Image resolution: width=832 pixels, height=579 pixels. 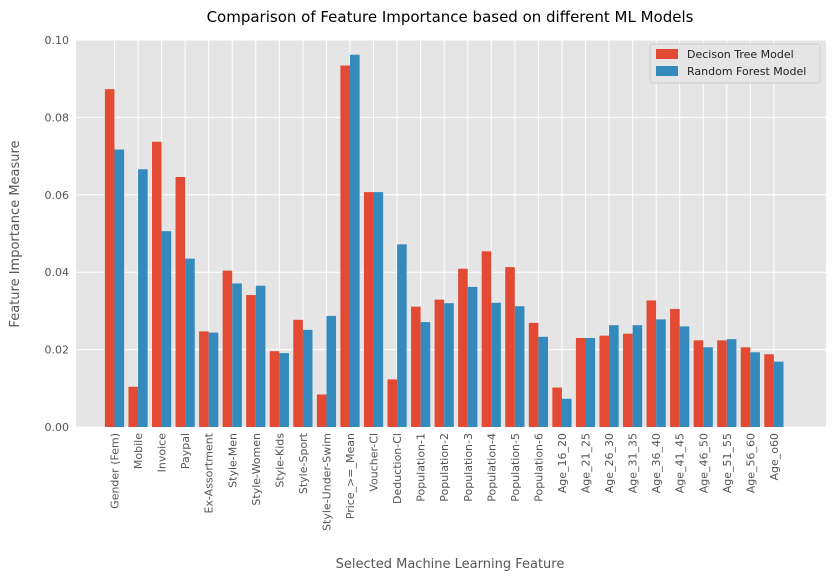 What do you see at coordinates (185, 451) in the screenshot?
I see `x-tick-label: Paypal` at bounding box center [185, 451].